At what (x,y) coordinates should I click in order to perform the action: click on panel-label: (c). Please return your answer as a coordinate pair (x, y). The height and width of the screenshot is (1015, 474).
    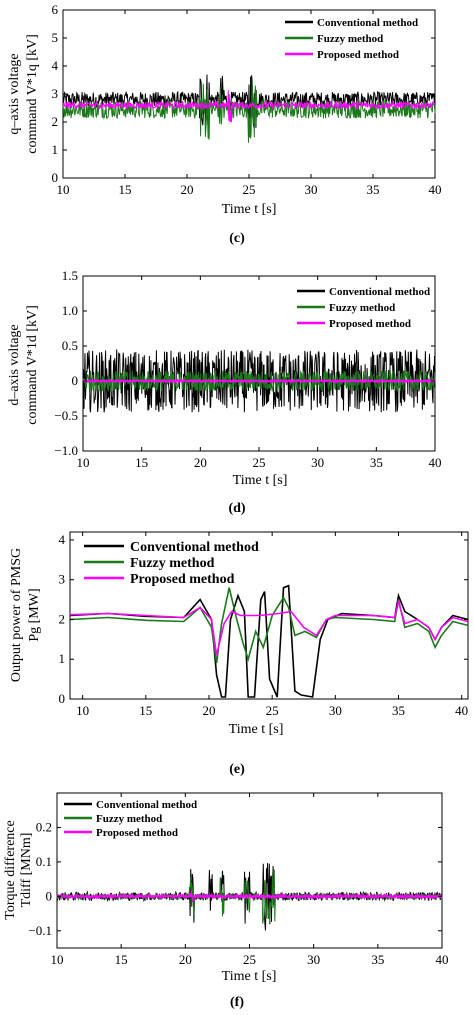
    Looking at the image, I should click on (237, 238).